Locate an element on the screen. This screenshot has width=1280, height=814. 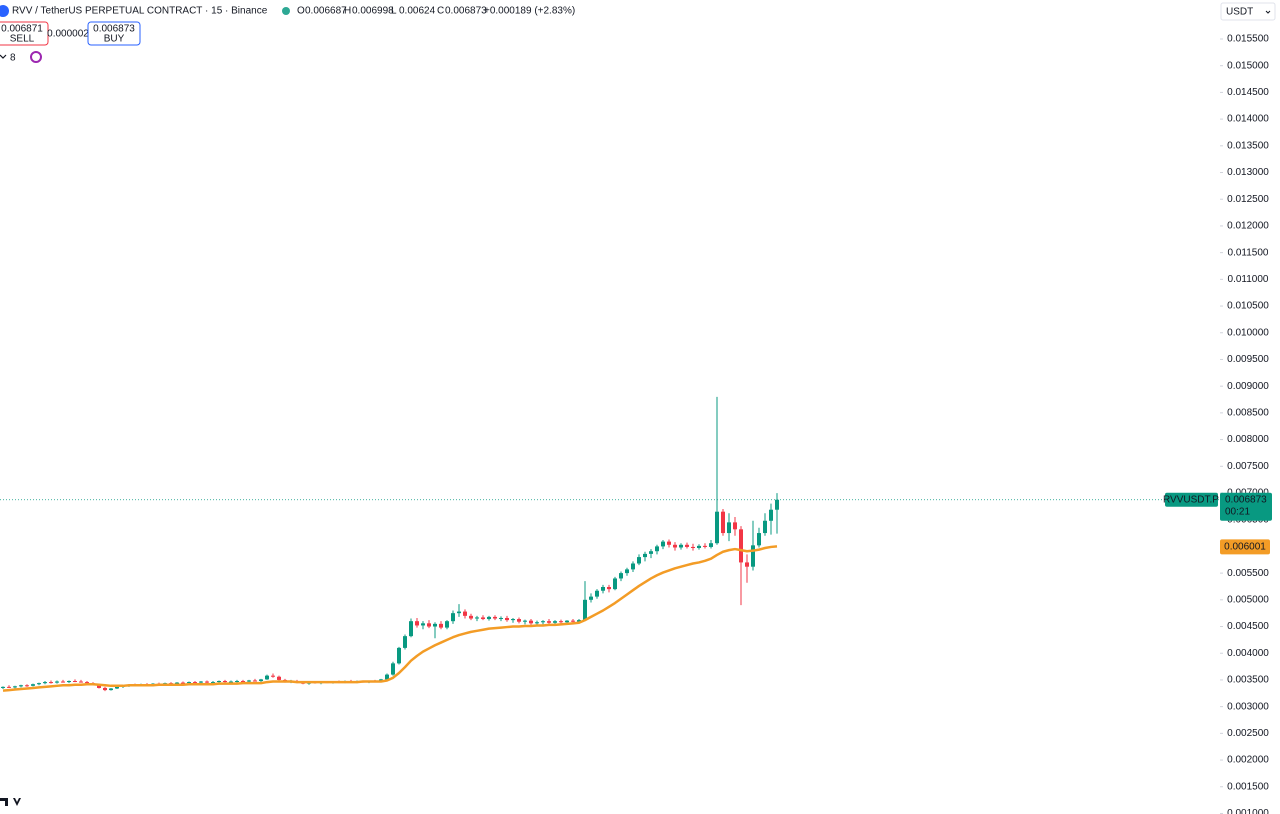
y-tick-label: 0.005000 is located at coordinates (1248, 599).